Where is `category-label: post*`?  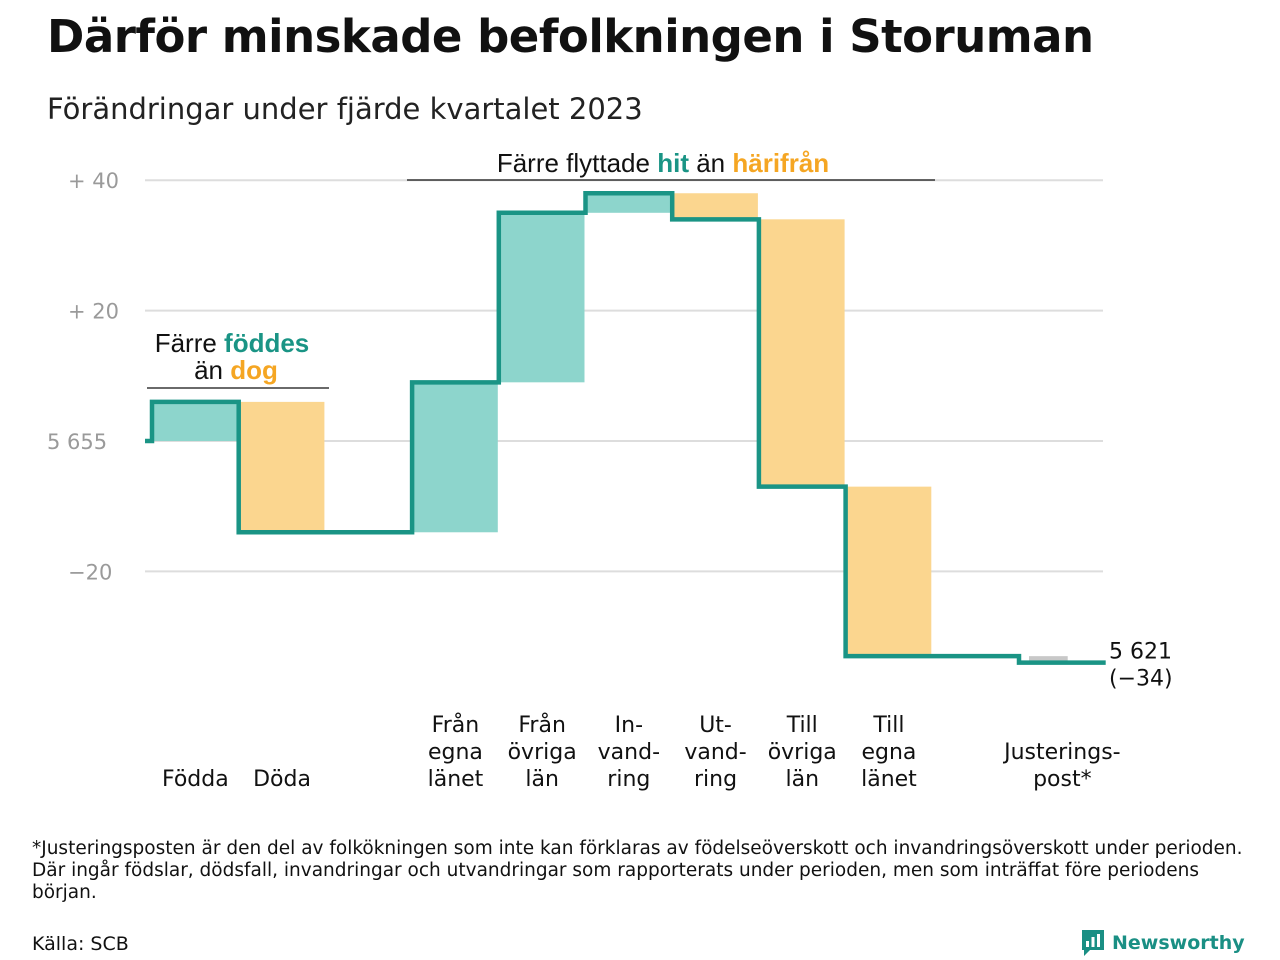 category-label: post* is located at coordinates (1062, 779).